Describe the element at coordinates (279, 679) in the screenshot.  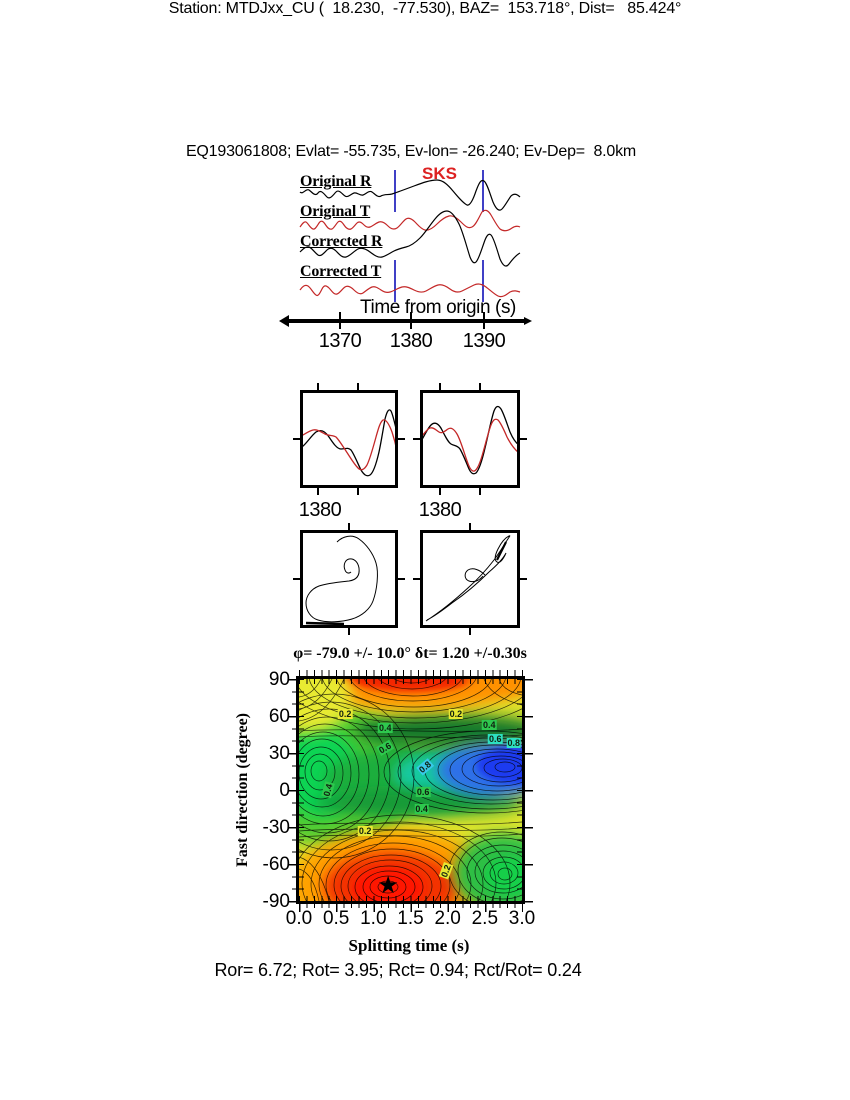
I see `contour-y-tick-label: 90` at that location.